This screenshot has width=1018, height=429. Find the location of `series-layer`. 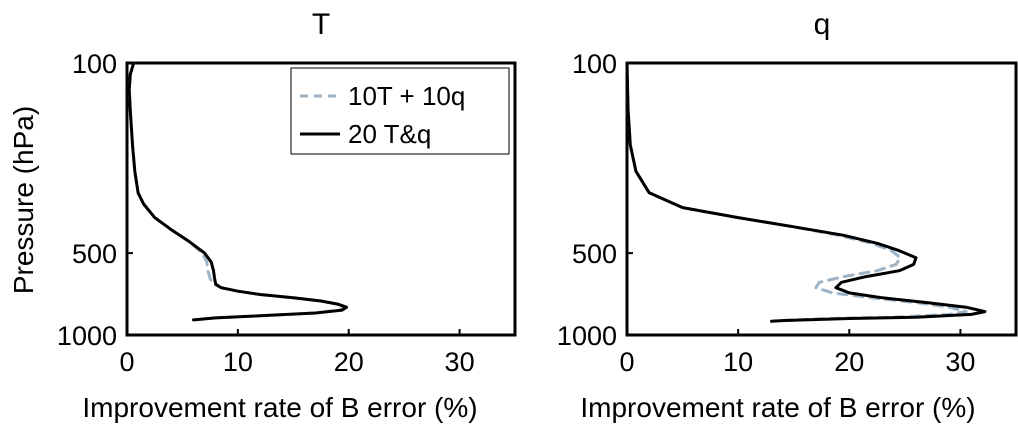

series-layer is located at coordinates (237, 191).